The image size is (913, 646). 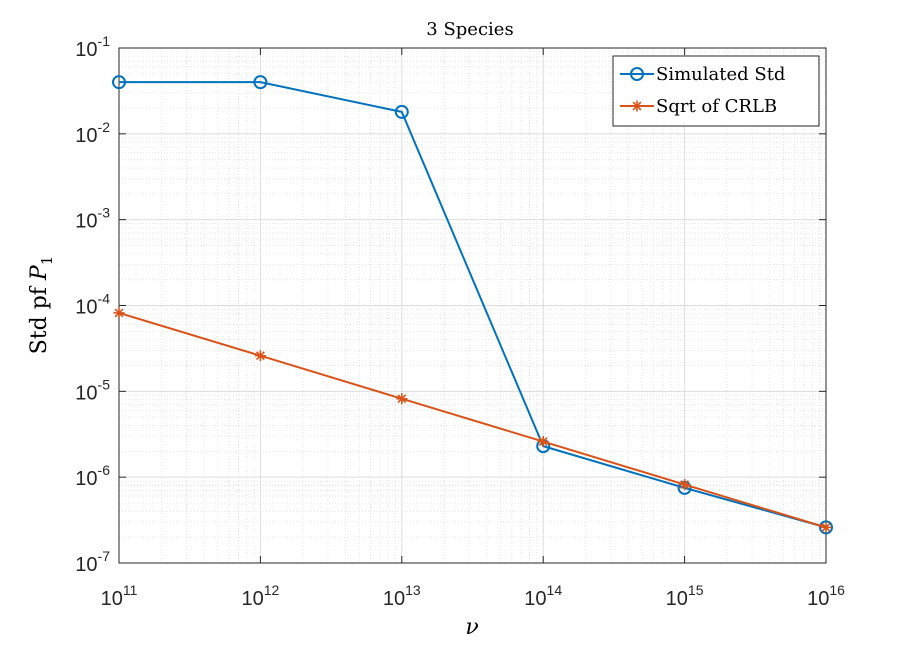 What do you see at coordinates (716, 106) in the screenshot?
I see `legend-label-sqrt-of-crlb: Sqrt of CRLB` at bounding box center [716, 106].